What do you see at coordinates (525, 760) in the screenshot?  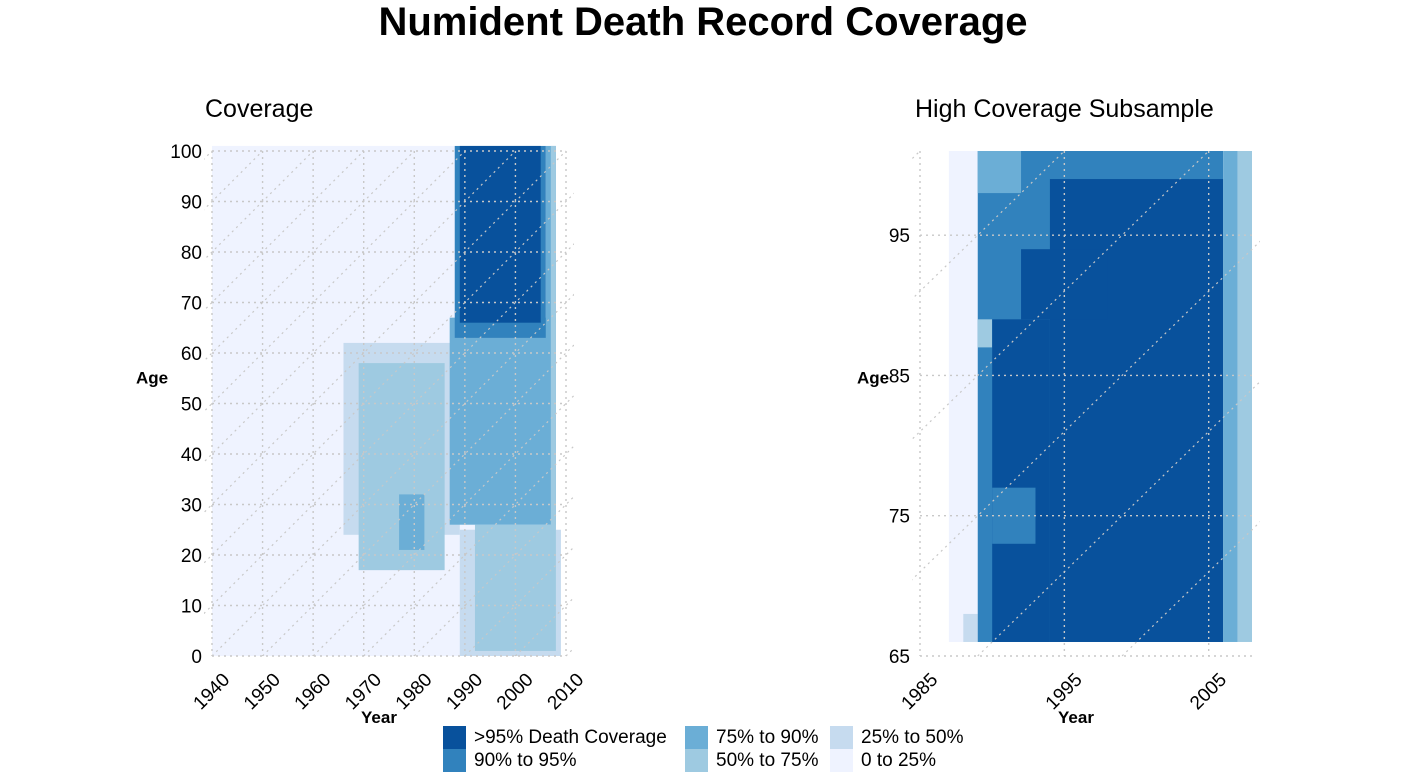 I see `legend-label: 90% to 95%` at bounding box center [525, 760].